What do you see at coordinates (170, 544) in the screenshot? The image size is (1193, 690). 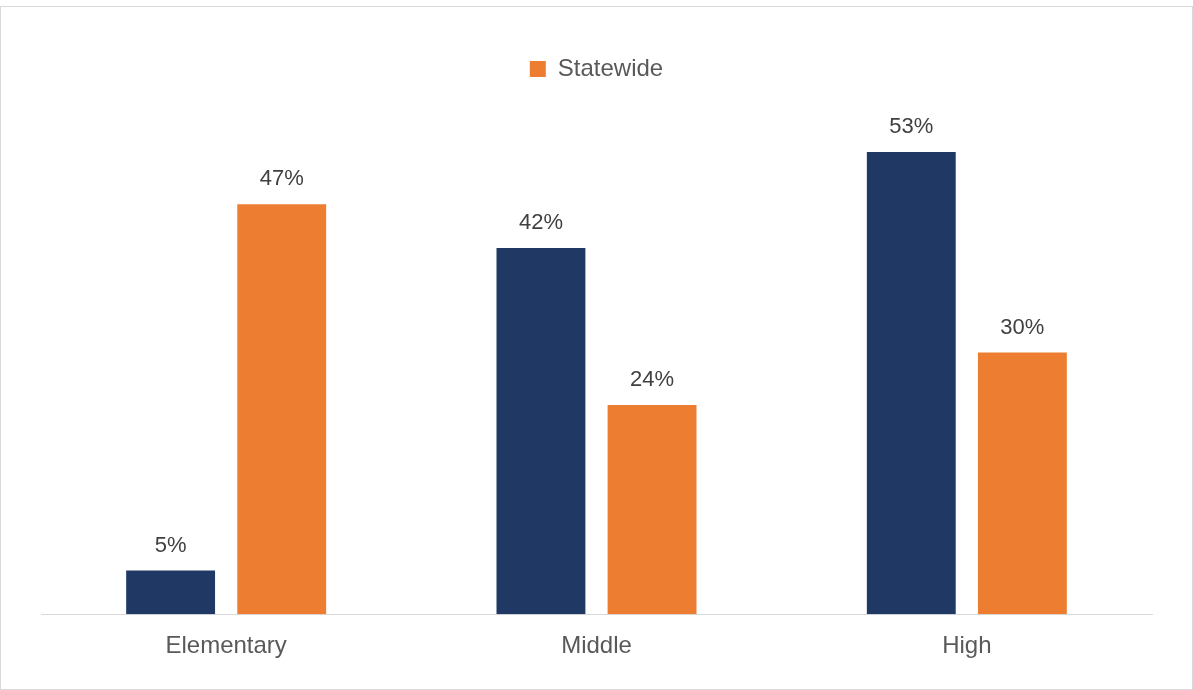 I see `data-label: 5%` at bounding box center [170, 544].